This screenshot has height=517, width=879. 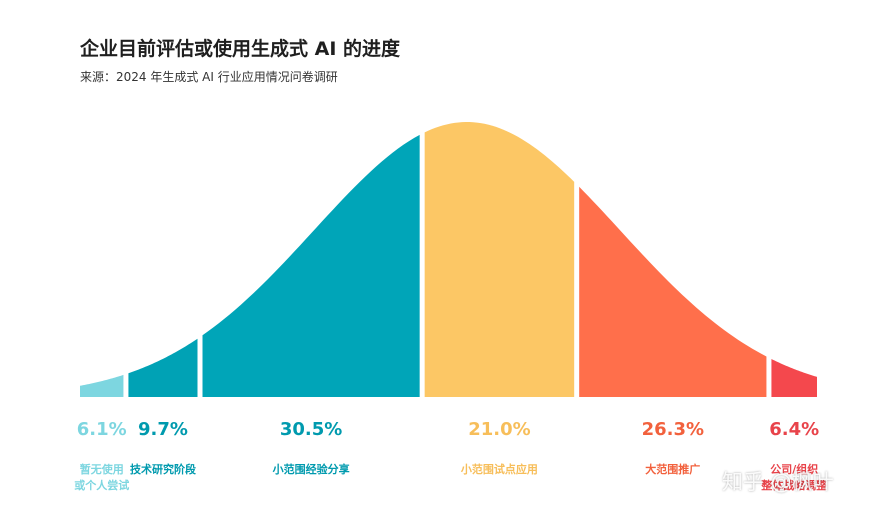 I want to click on value-label-3: 30.5%, so click(x=311, y=429).